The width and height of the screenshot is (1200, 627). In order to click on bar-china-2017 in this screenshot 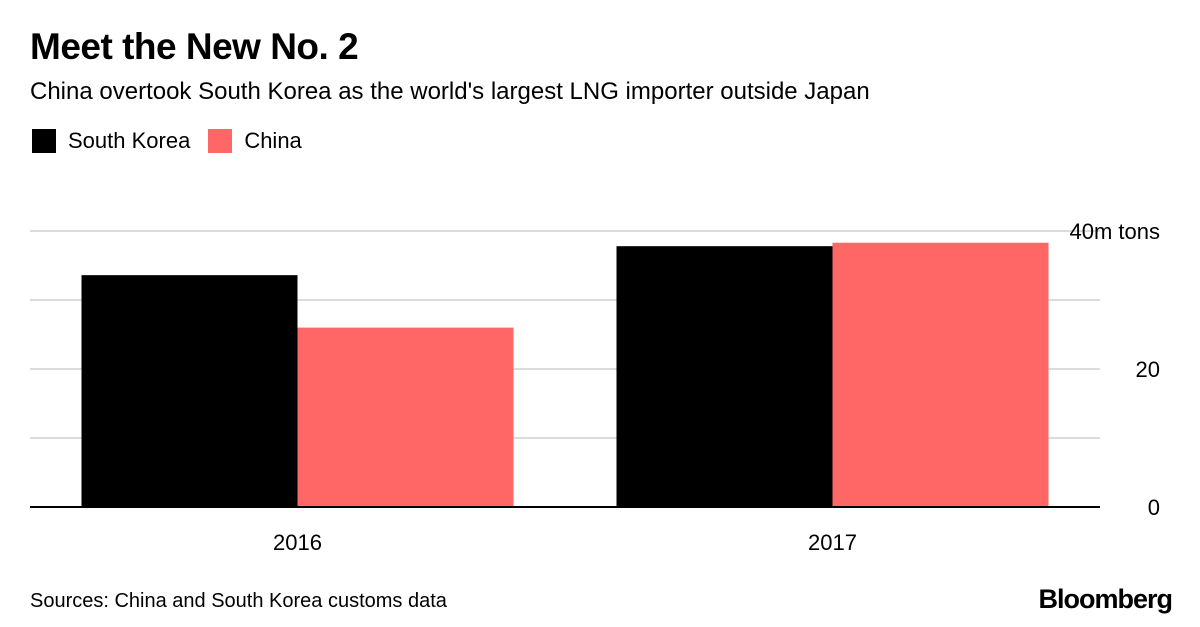, I will do `click(940, 375)`.